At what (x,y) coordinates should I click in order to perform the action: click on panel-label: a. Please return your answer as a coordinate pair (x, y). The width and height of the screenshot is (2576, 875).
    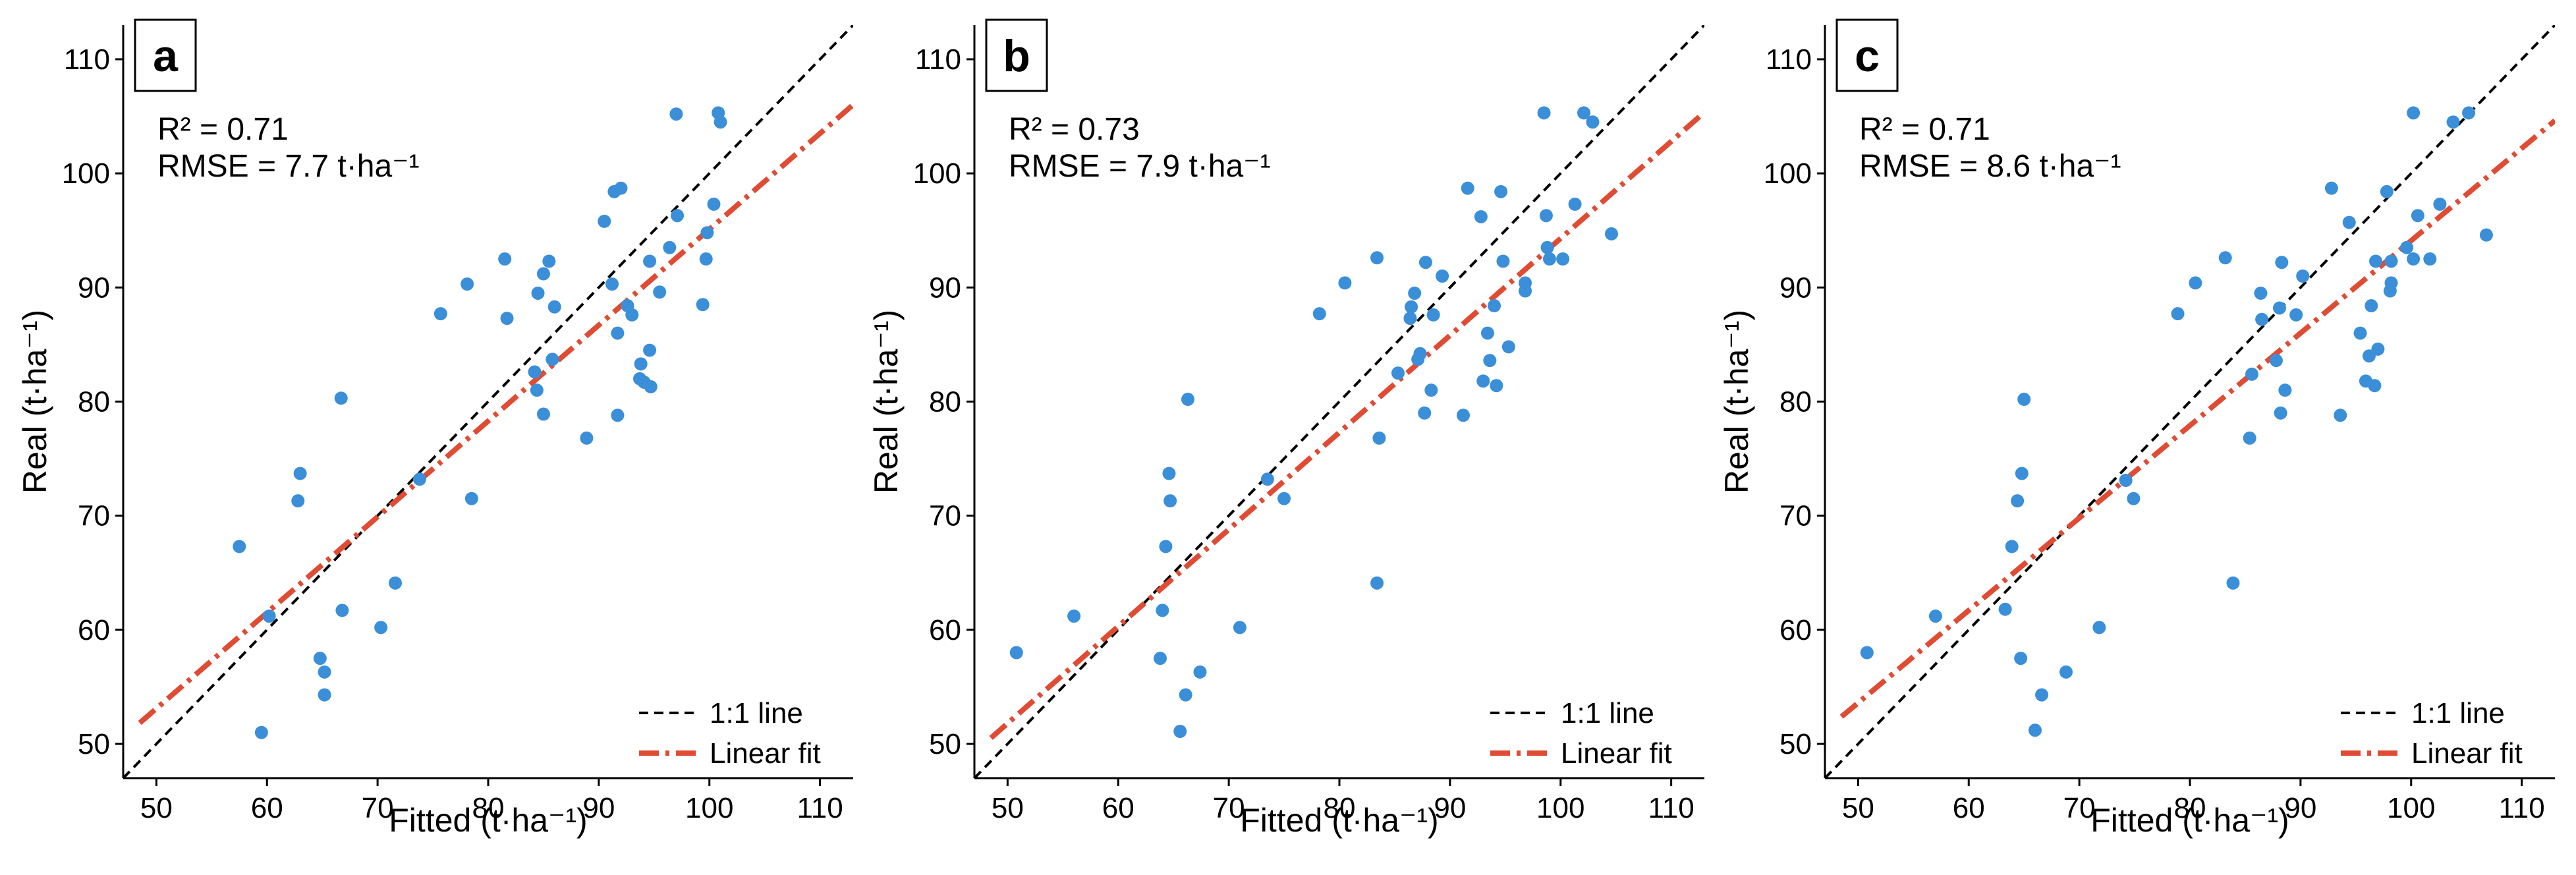
    Looking at the image, I should click on (166, 56).